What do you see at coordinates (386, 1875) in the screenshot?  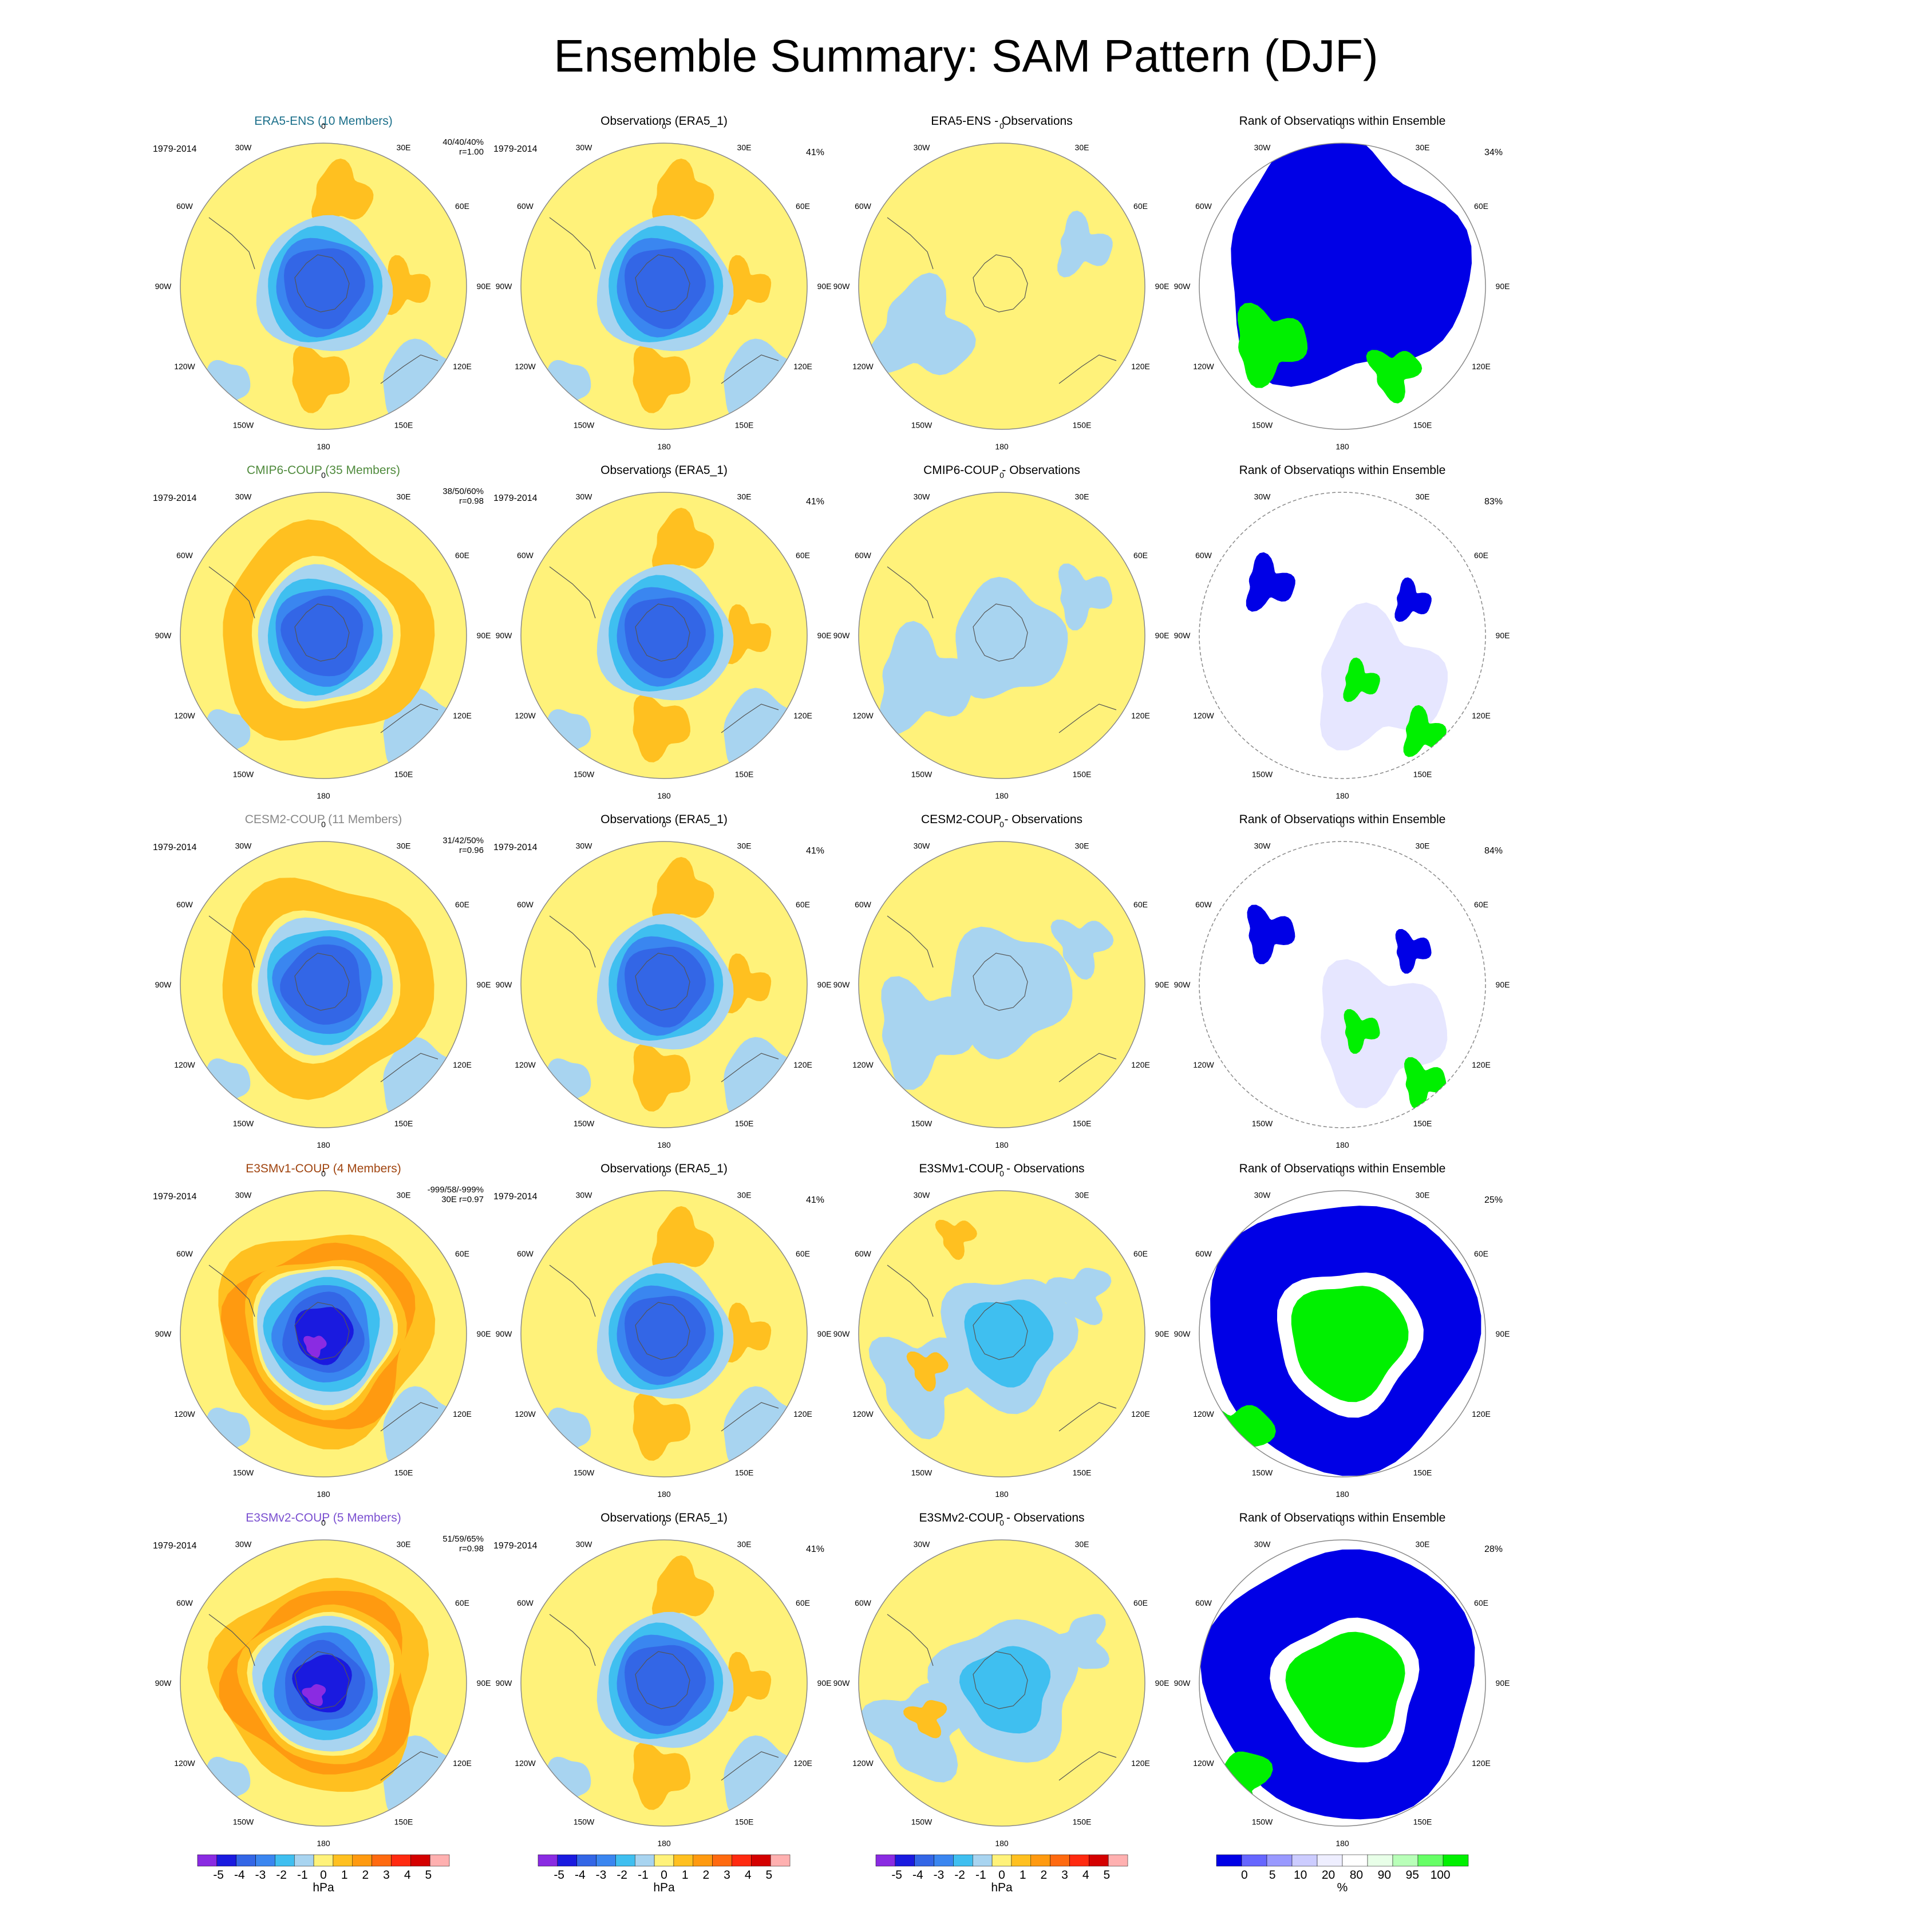 I see `colorbar-tick-label: 3` at bounding box center [386, 1875].